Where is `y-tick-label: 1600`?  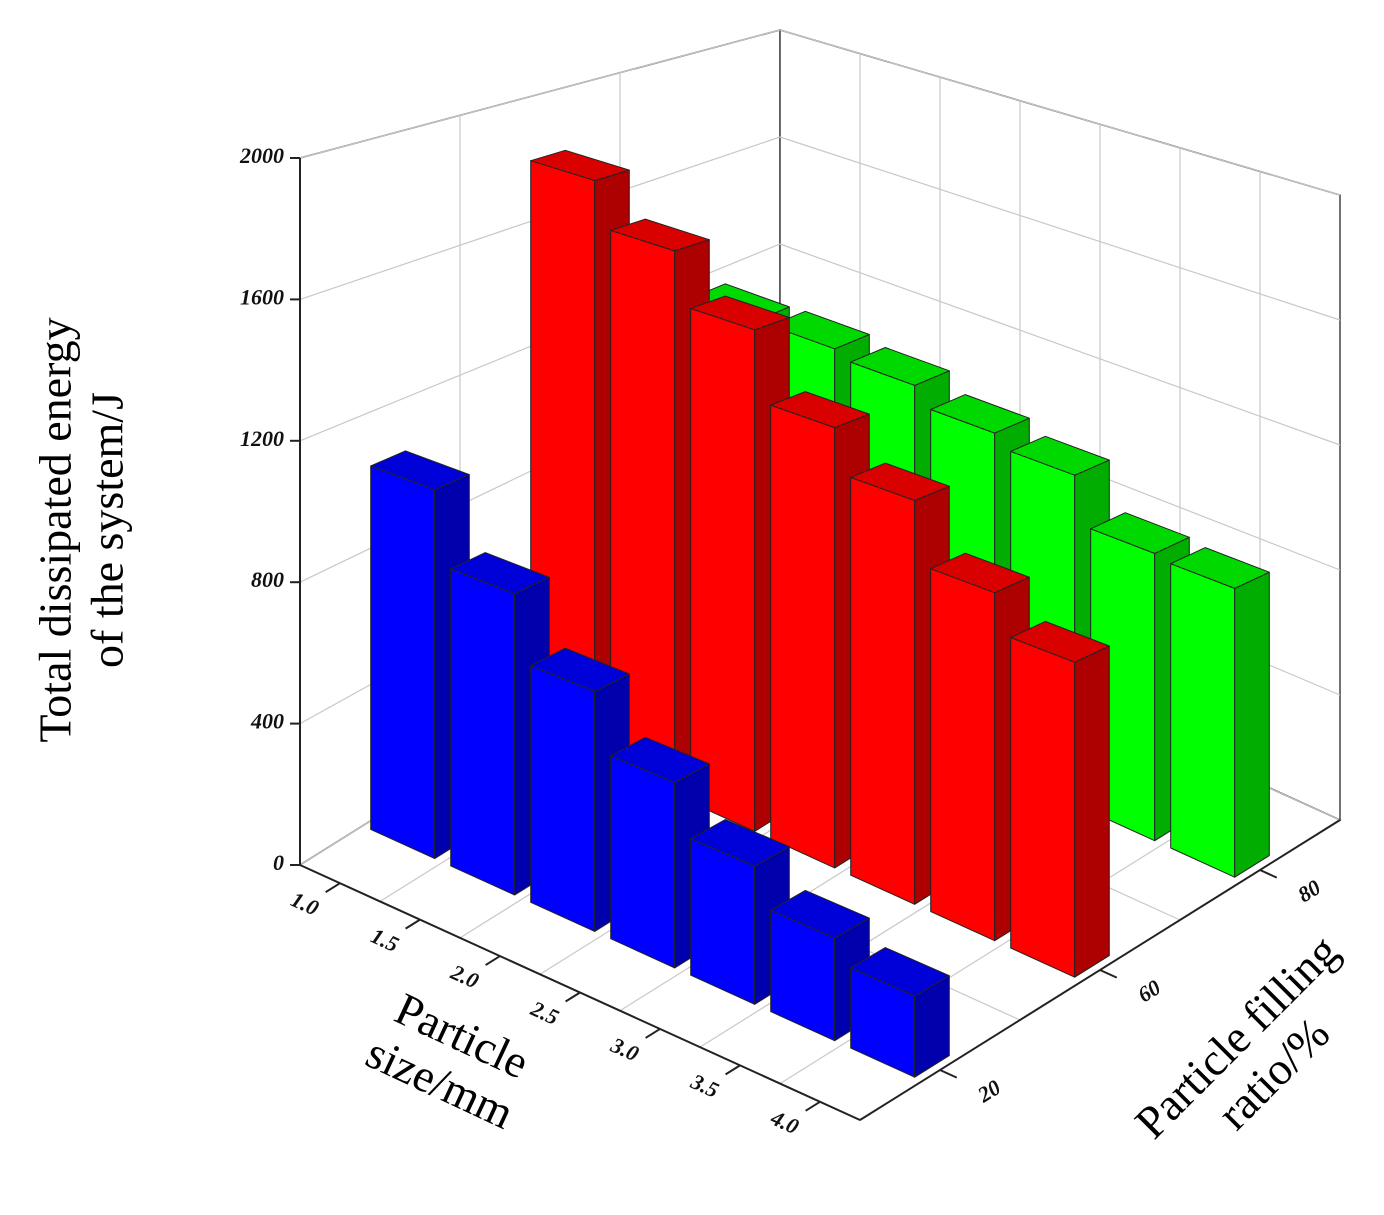
y-tick-label: 1600 is located at coordinates (262, 296).